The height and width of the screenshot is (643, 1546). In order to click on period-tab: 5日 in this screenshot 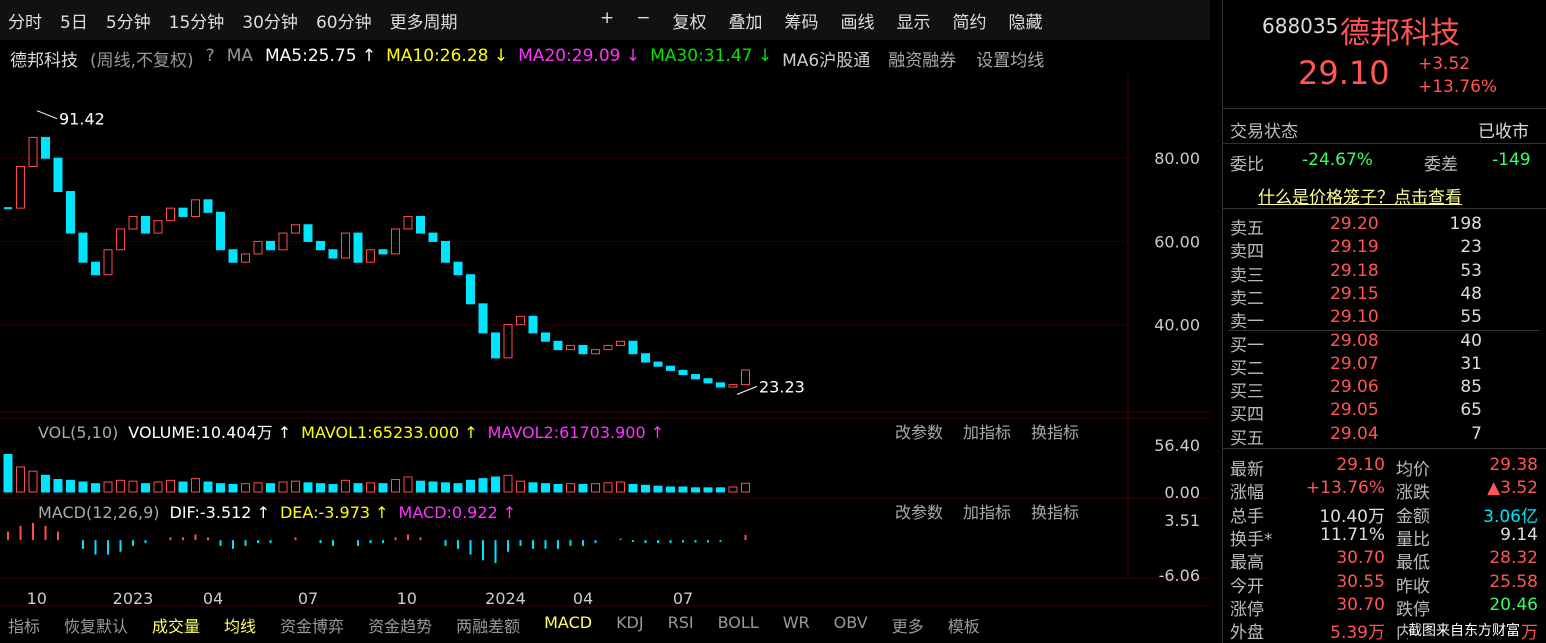, I will do `click(74, 23)`.